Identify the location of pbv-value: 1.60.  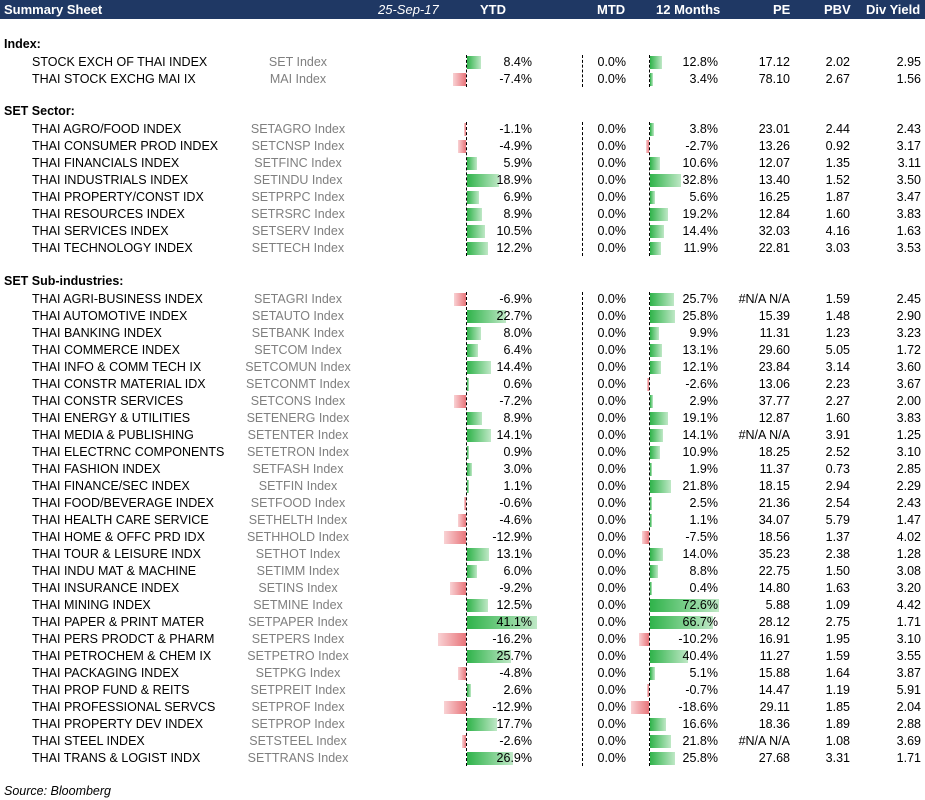
(837, 418).